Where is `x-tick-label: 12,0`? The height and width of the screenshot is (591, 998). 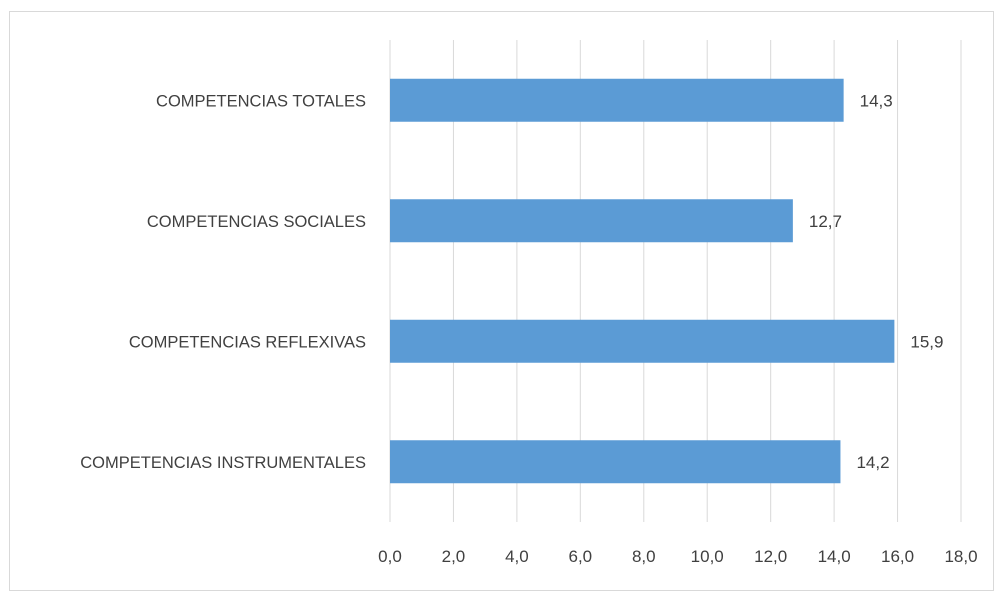 x-tick-label: 12,0 is located at coordinates (770, 556).